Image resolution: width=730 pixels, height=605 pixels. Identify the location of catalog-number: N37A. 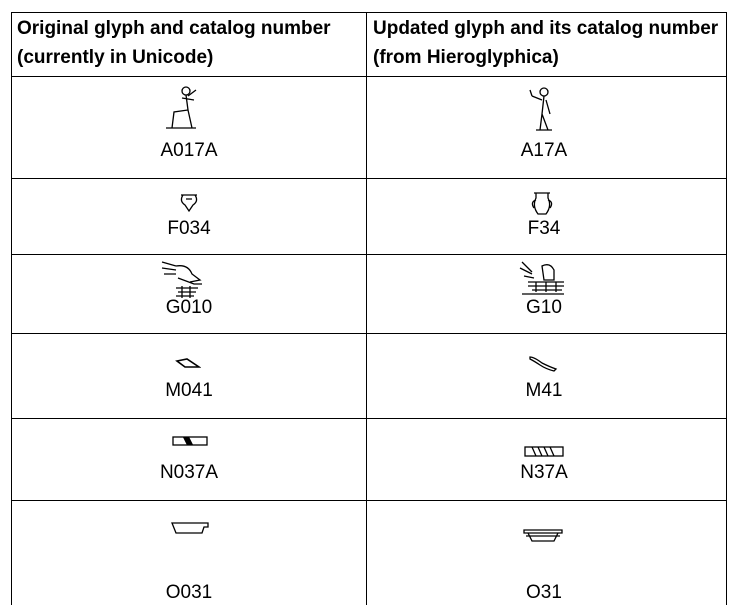
(544, 472).